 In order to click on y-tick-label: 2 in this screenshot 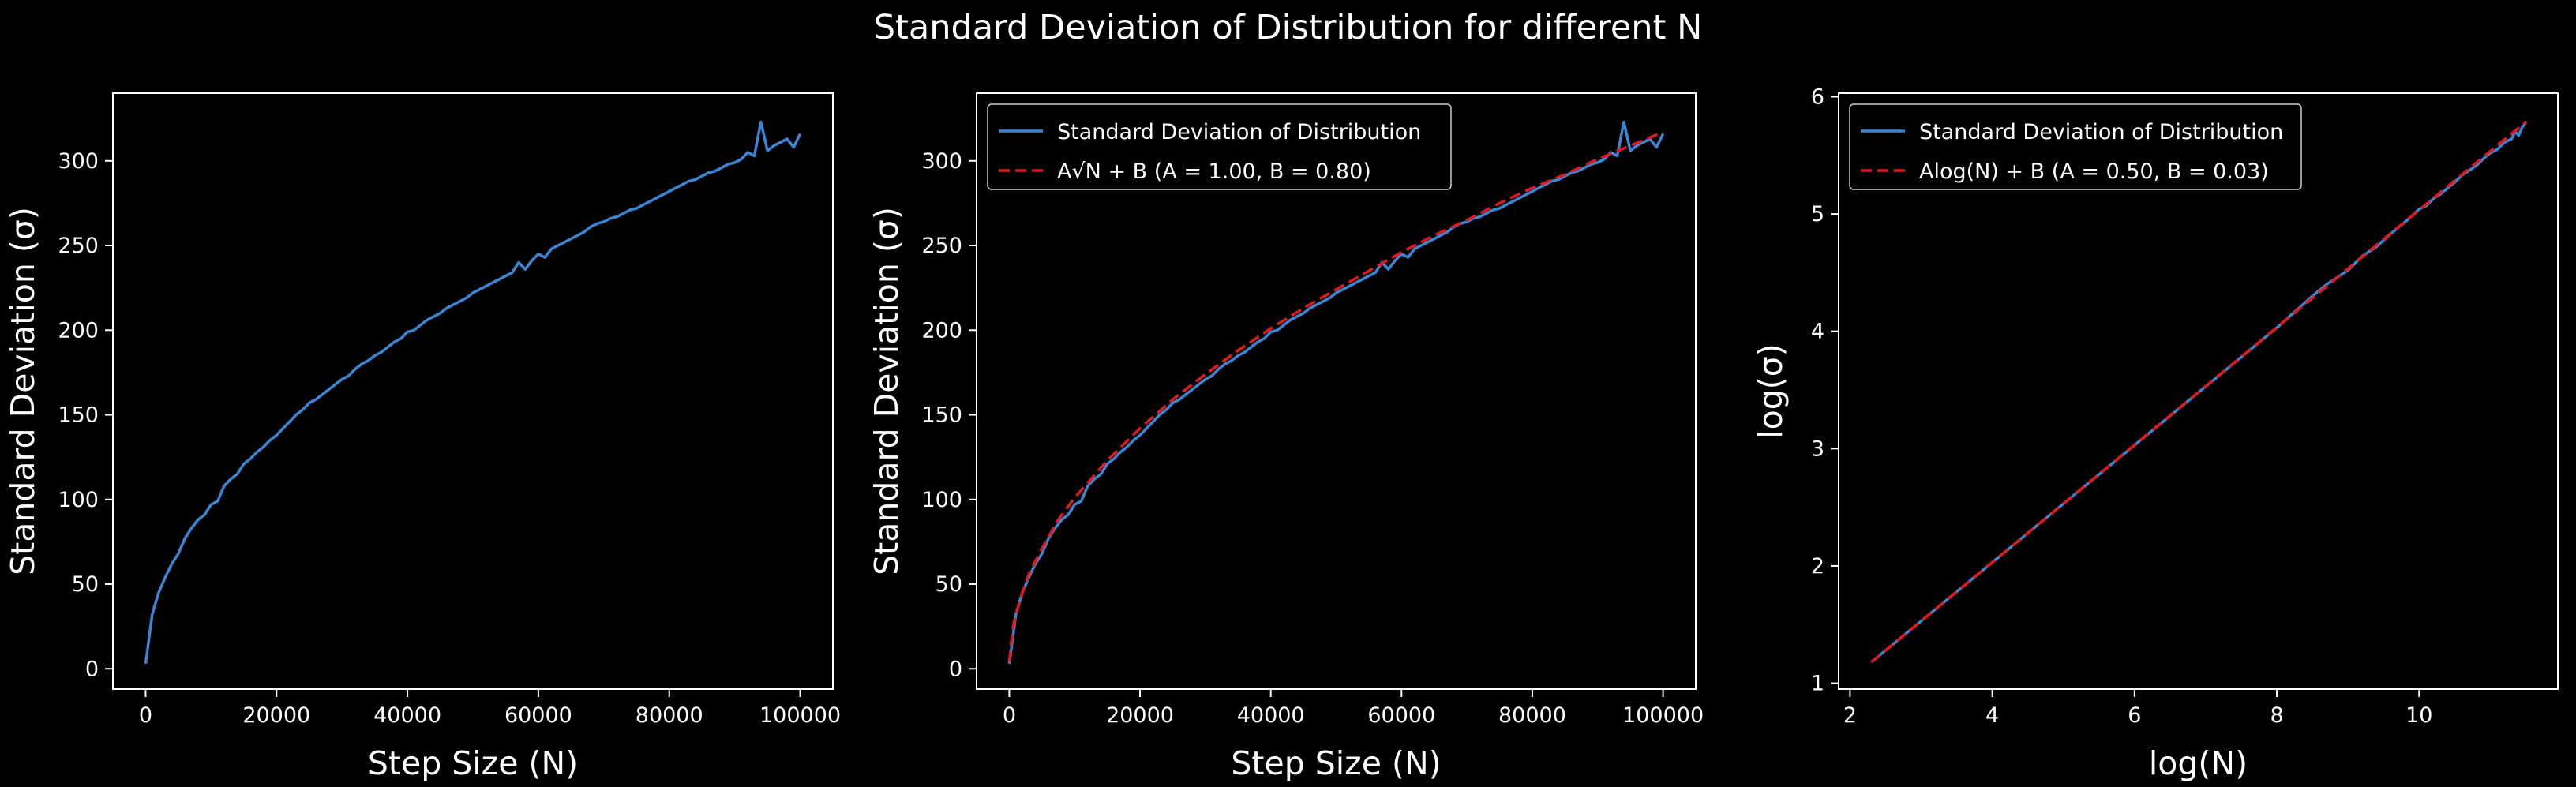, I will do `click(1817, 566)`.